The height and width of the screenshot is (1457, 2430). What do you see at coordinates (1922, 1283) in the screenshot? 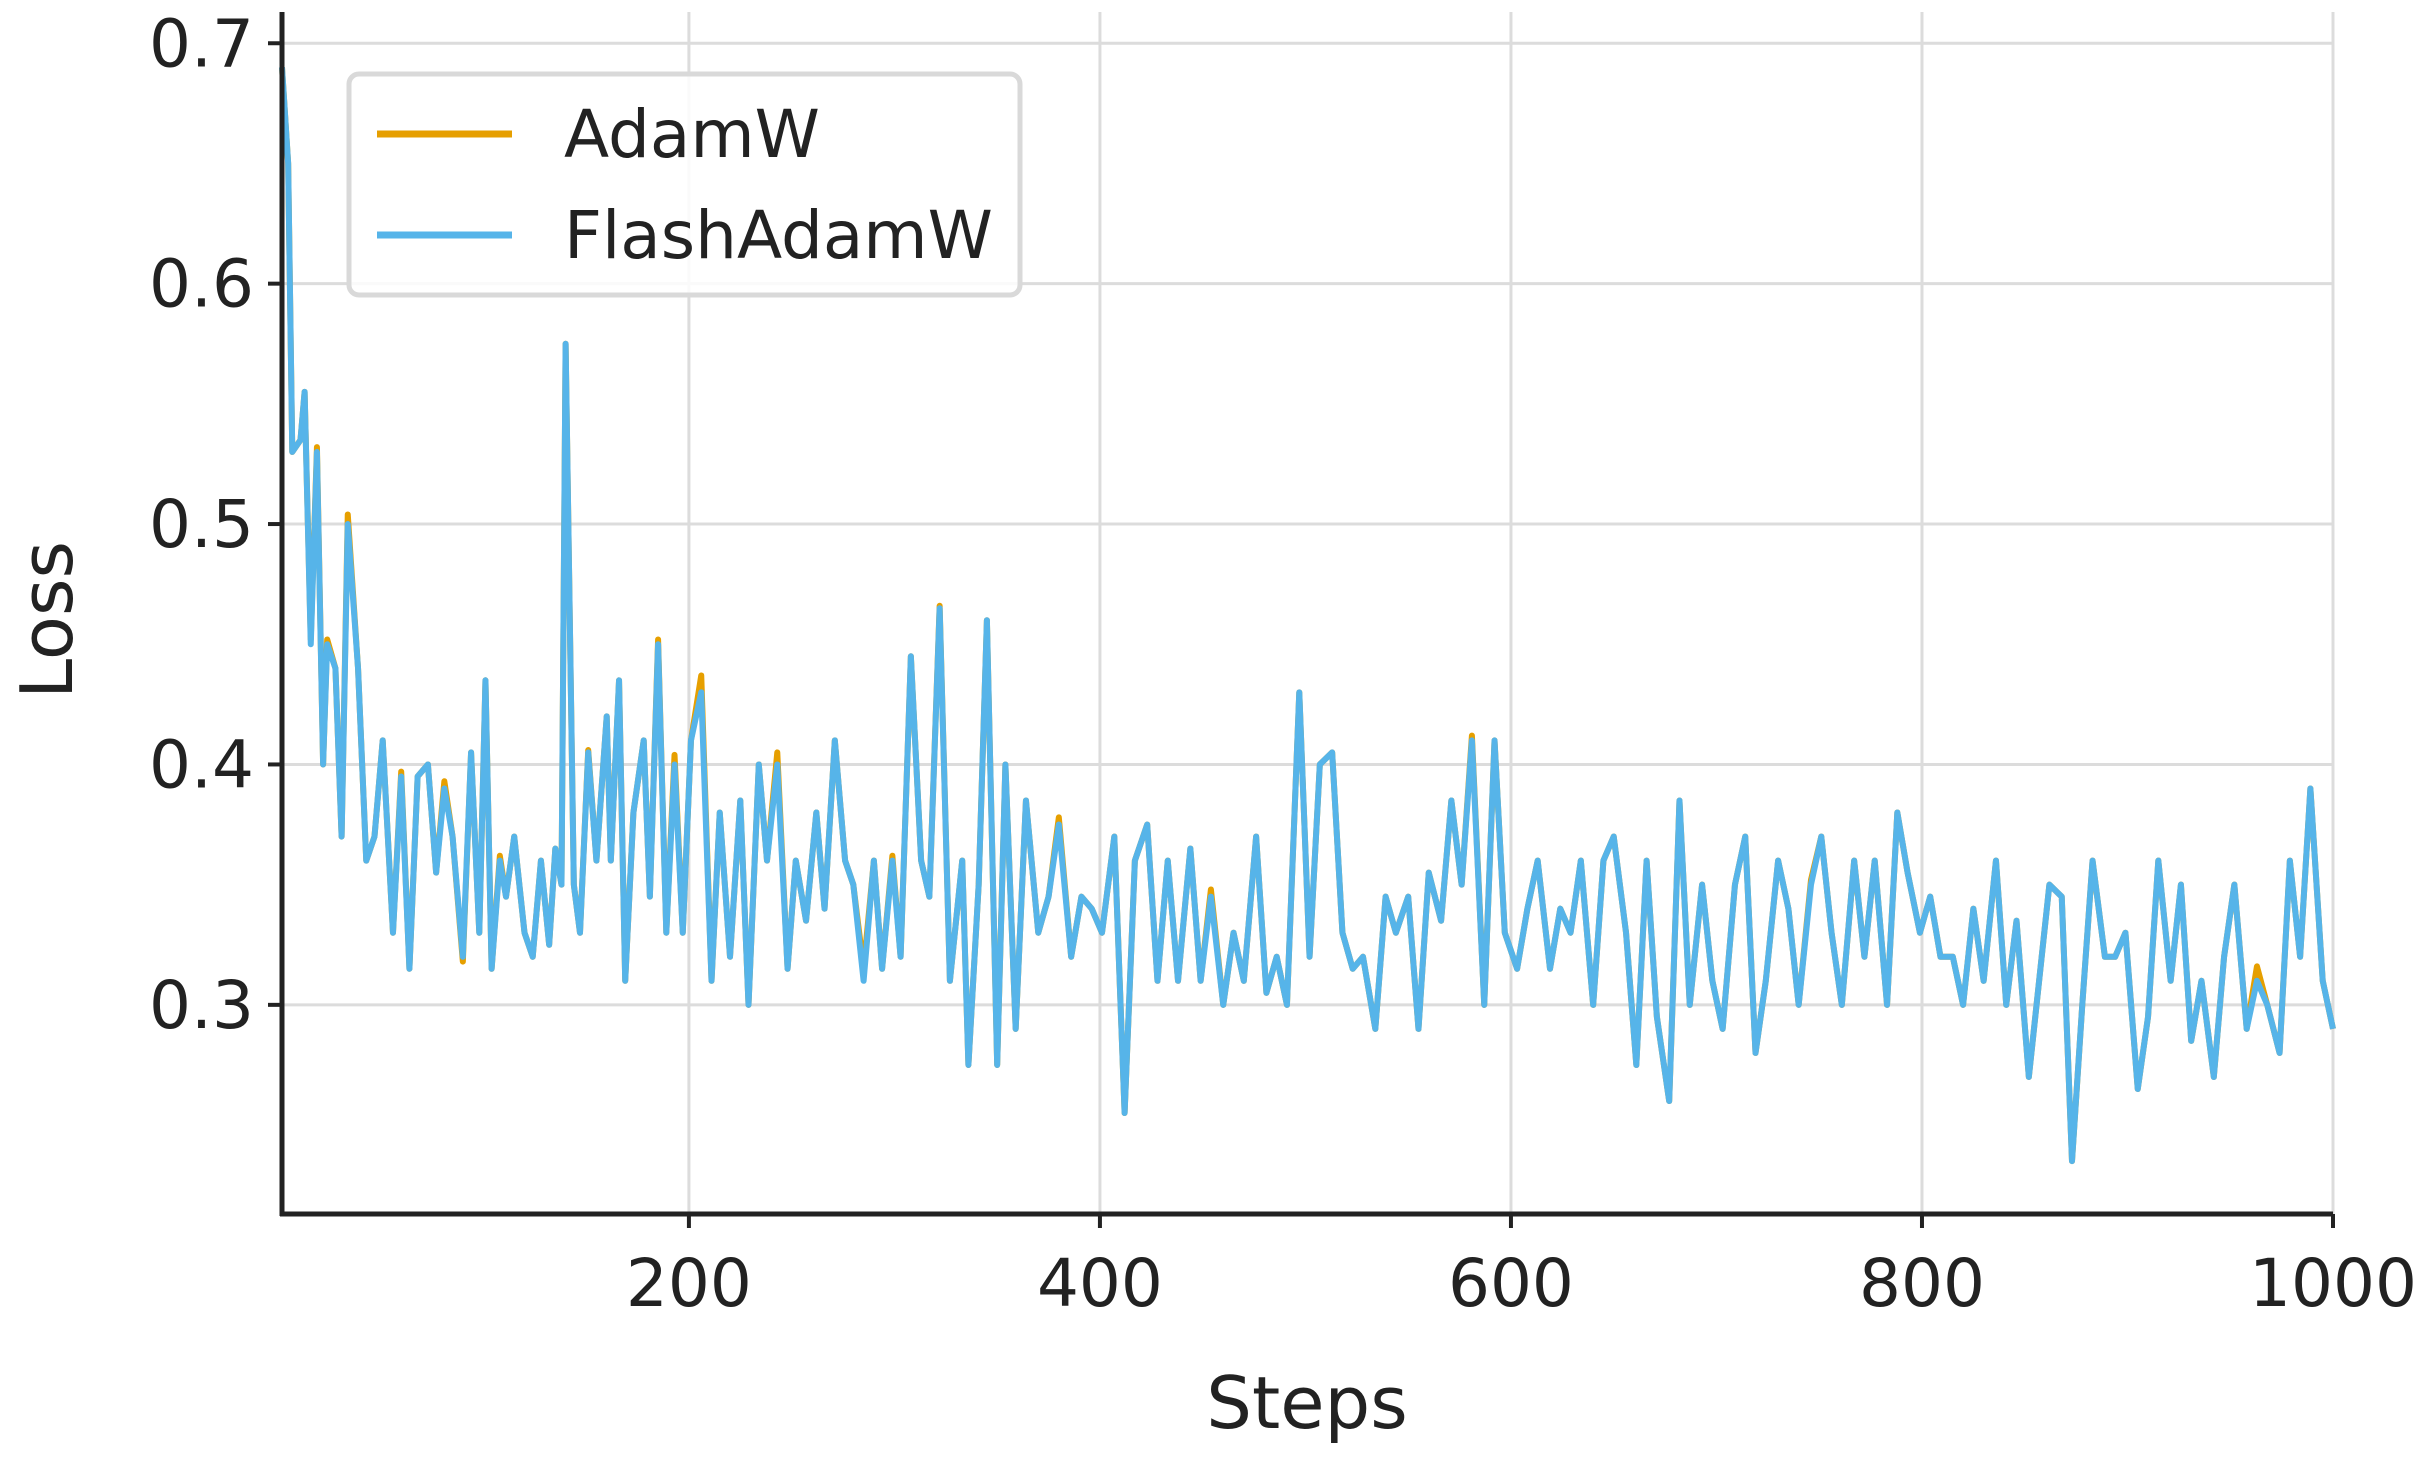
I see `x-tick-label: 800` at bounding box center [1922, 1283].